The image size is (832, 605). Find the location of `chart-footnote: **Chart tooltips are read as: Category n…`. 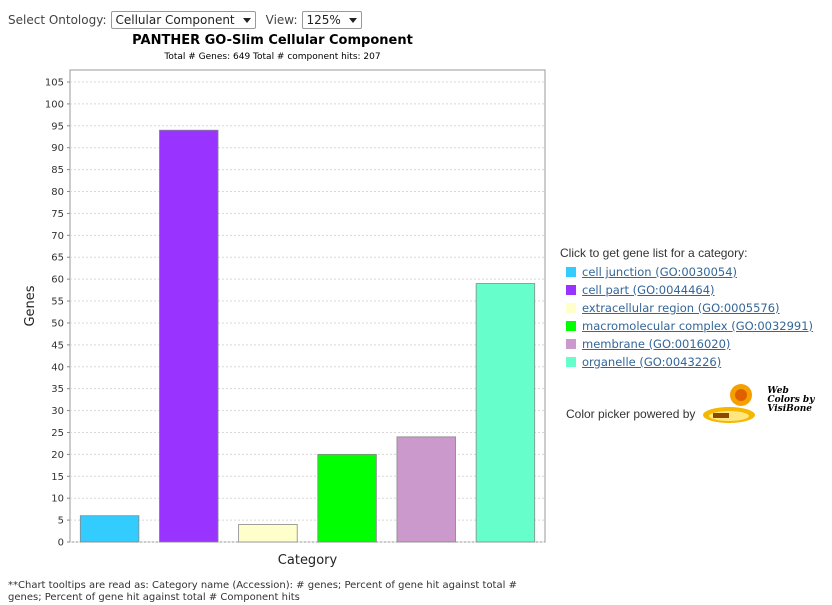

chart-footnote: **Chart tooltips are read as: Category n… is located at coordinates (262, 591).